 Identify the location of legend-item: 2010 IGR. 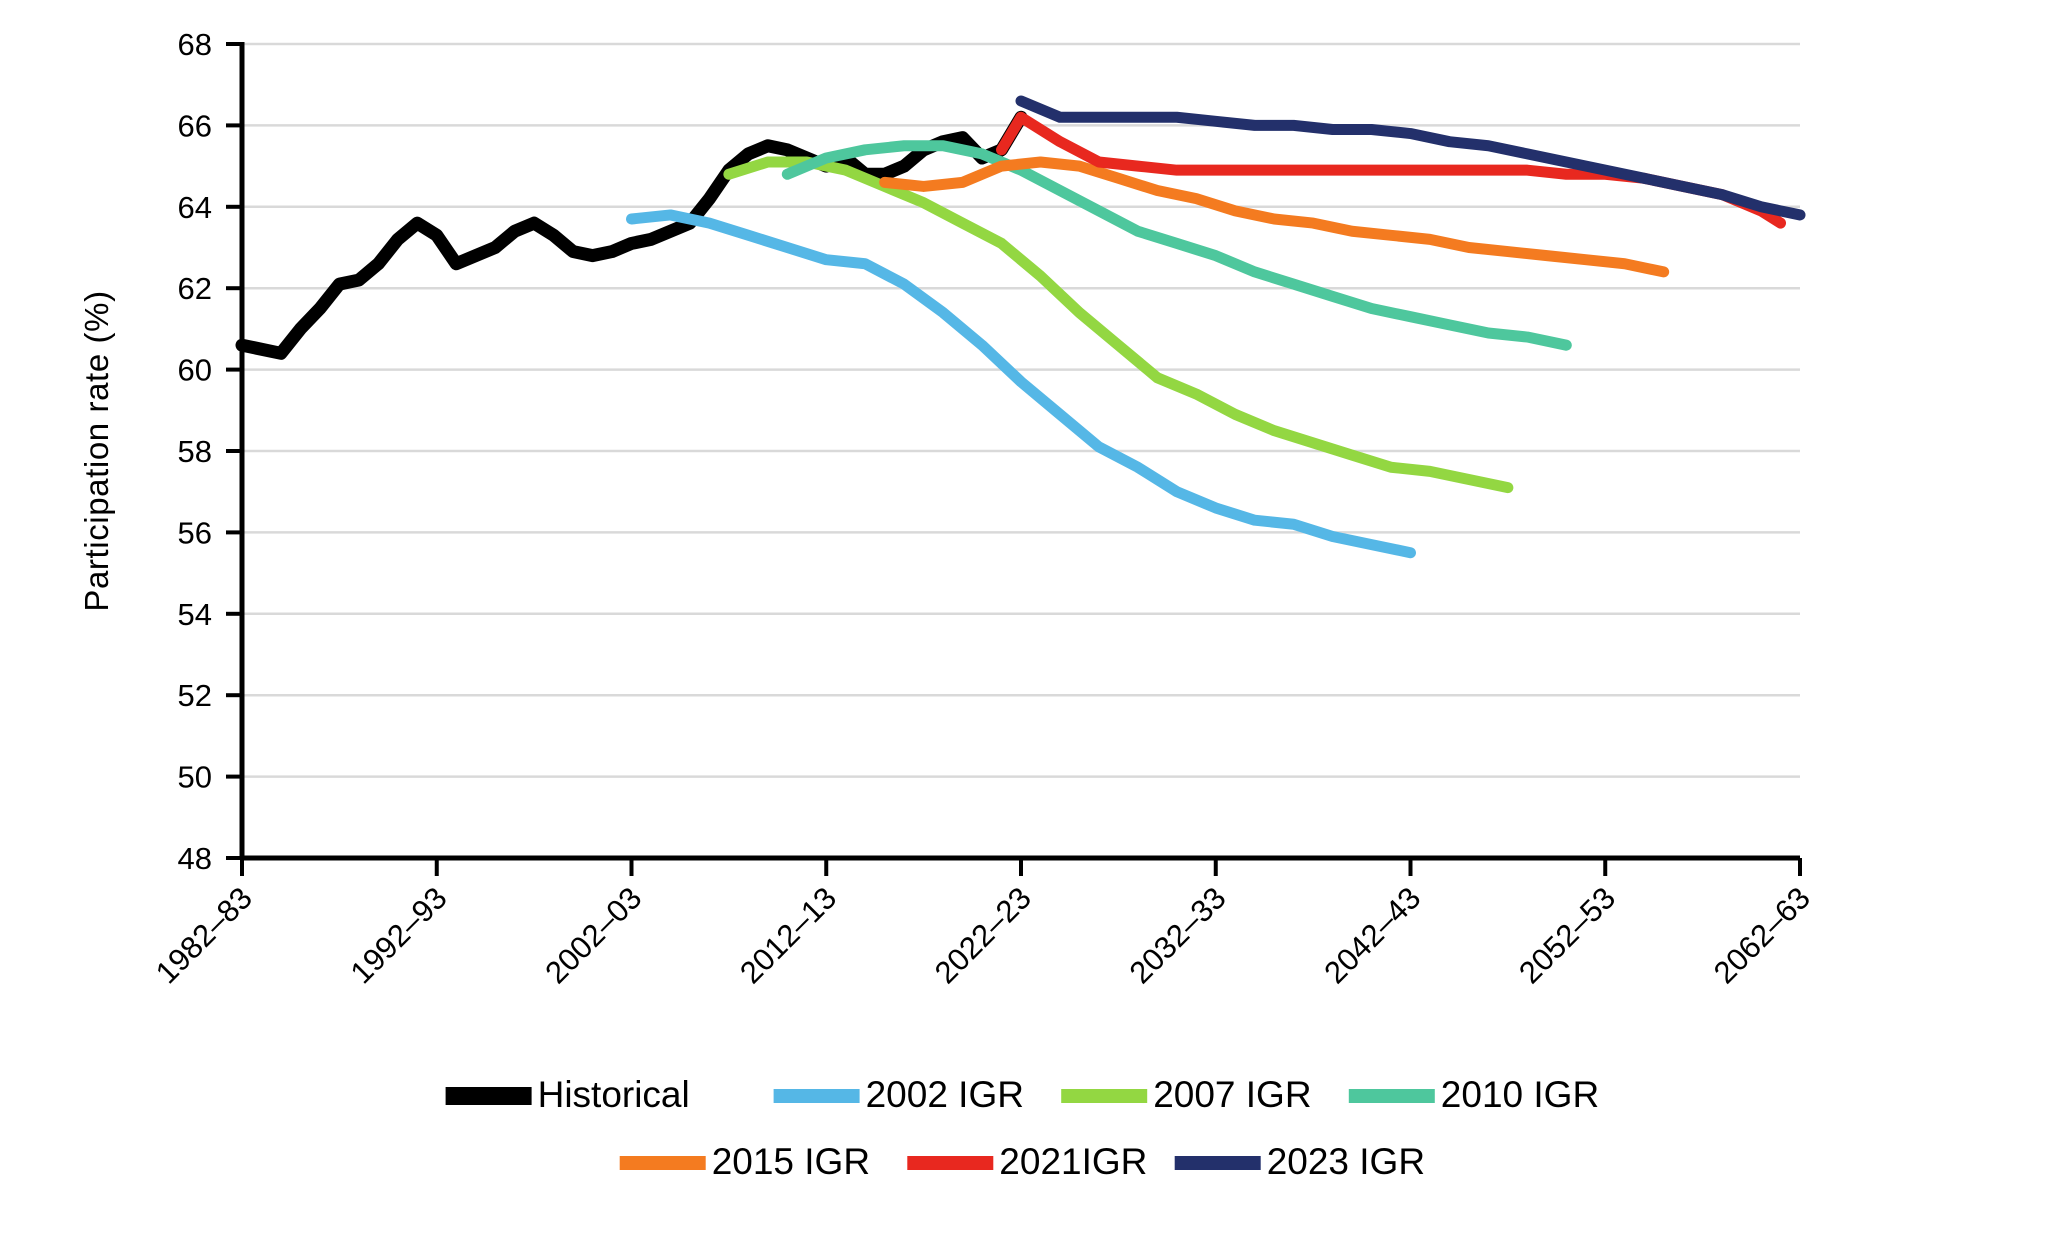
(1473, 1094).